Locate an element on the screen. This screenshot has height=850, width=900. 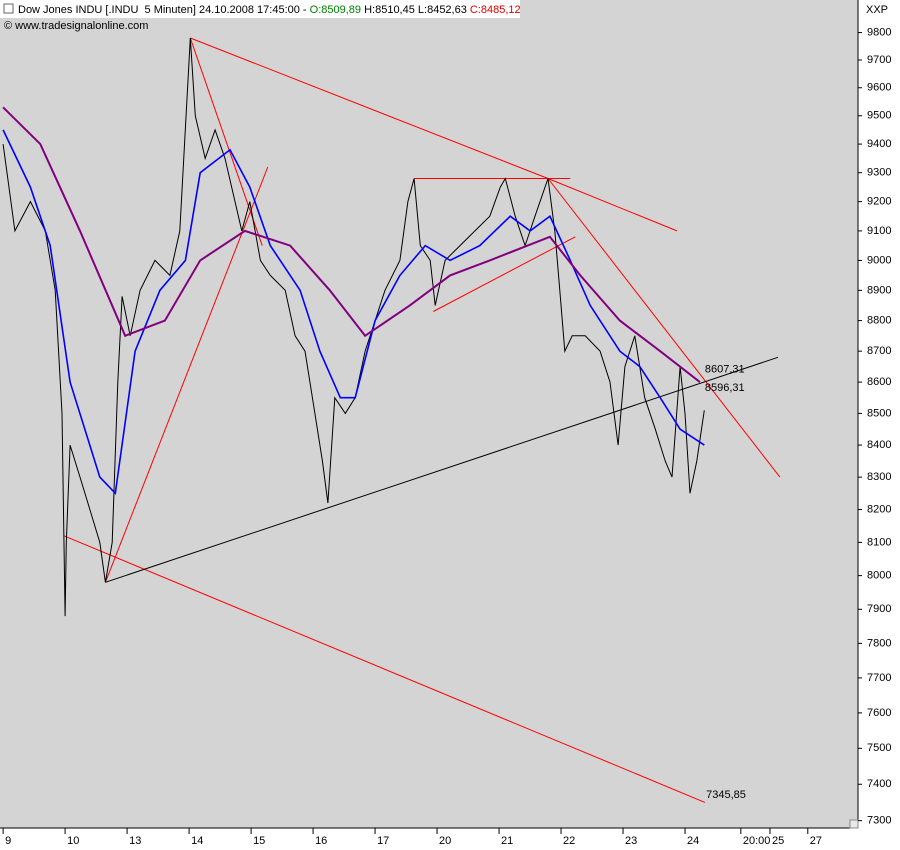
x-tick-label: 9 is located at coordinates (8, 841).